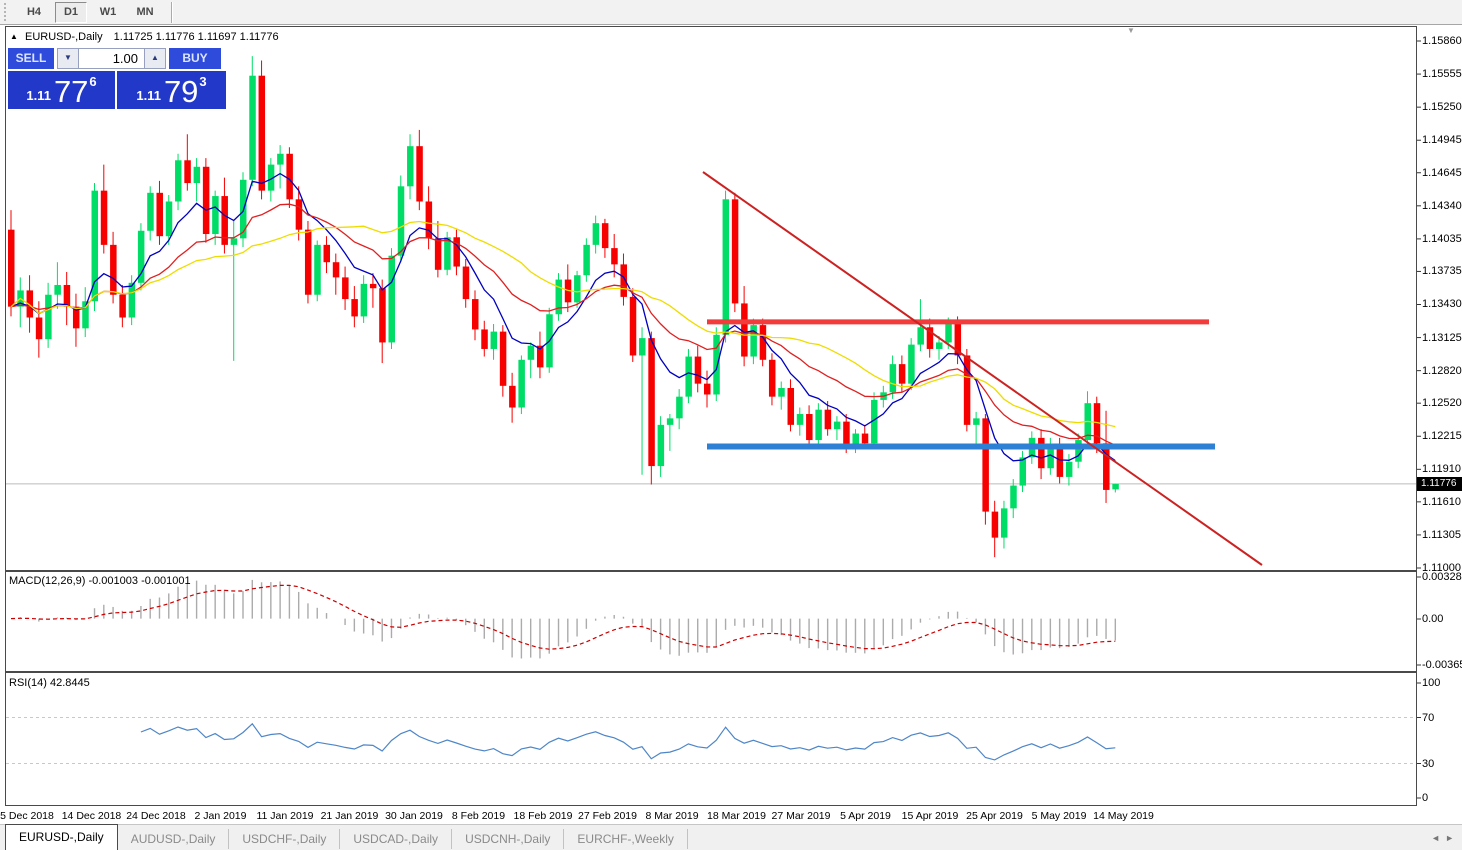 Image resolution: width=1462 pixels, height=850 pixels. I want to click on date-axis-label: 27 Mar 2019, so click(801, 816).